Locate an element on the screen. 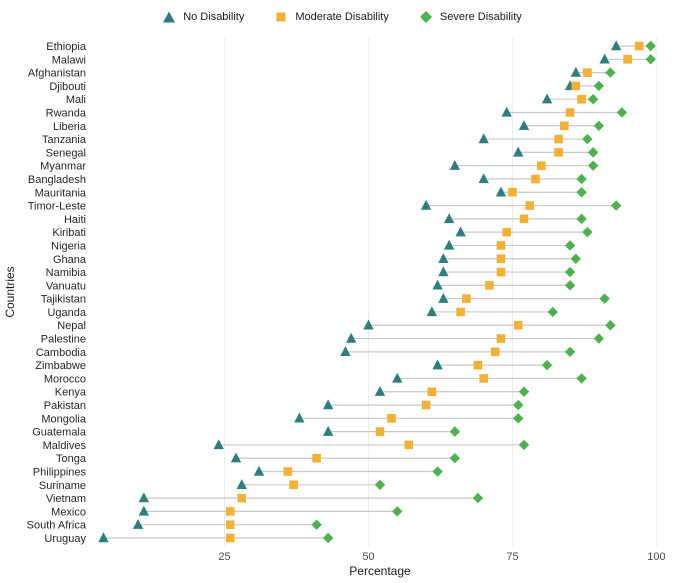 This screenshot has width=684, height=583. y-tick-label-country: Myanmar is located at coordinates (63, 167).